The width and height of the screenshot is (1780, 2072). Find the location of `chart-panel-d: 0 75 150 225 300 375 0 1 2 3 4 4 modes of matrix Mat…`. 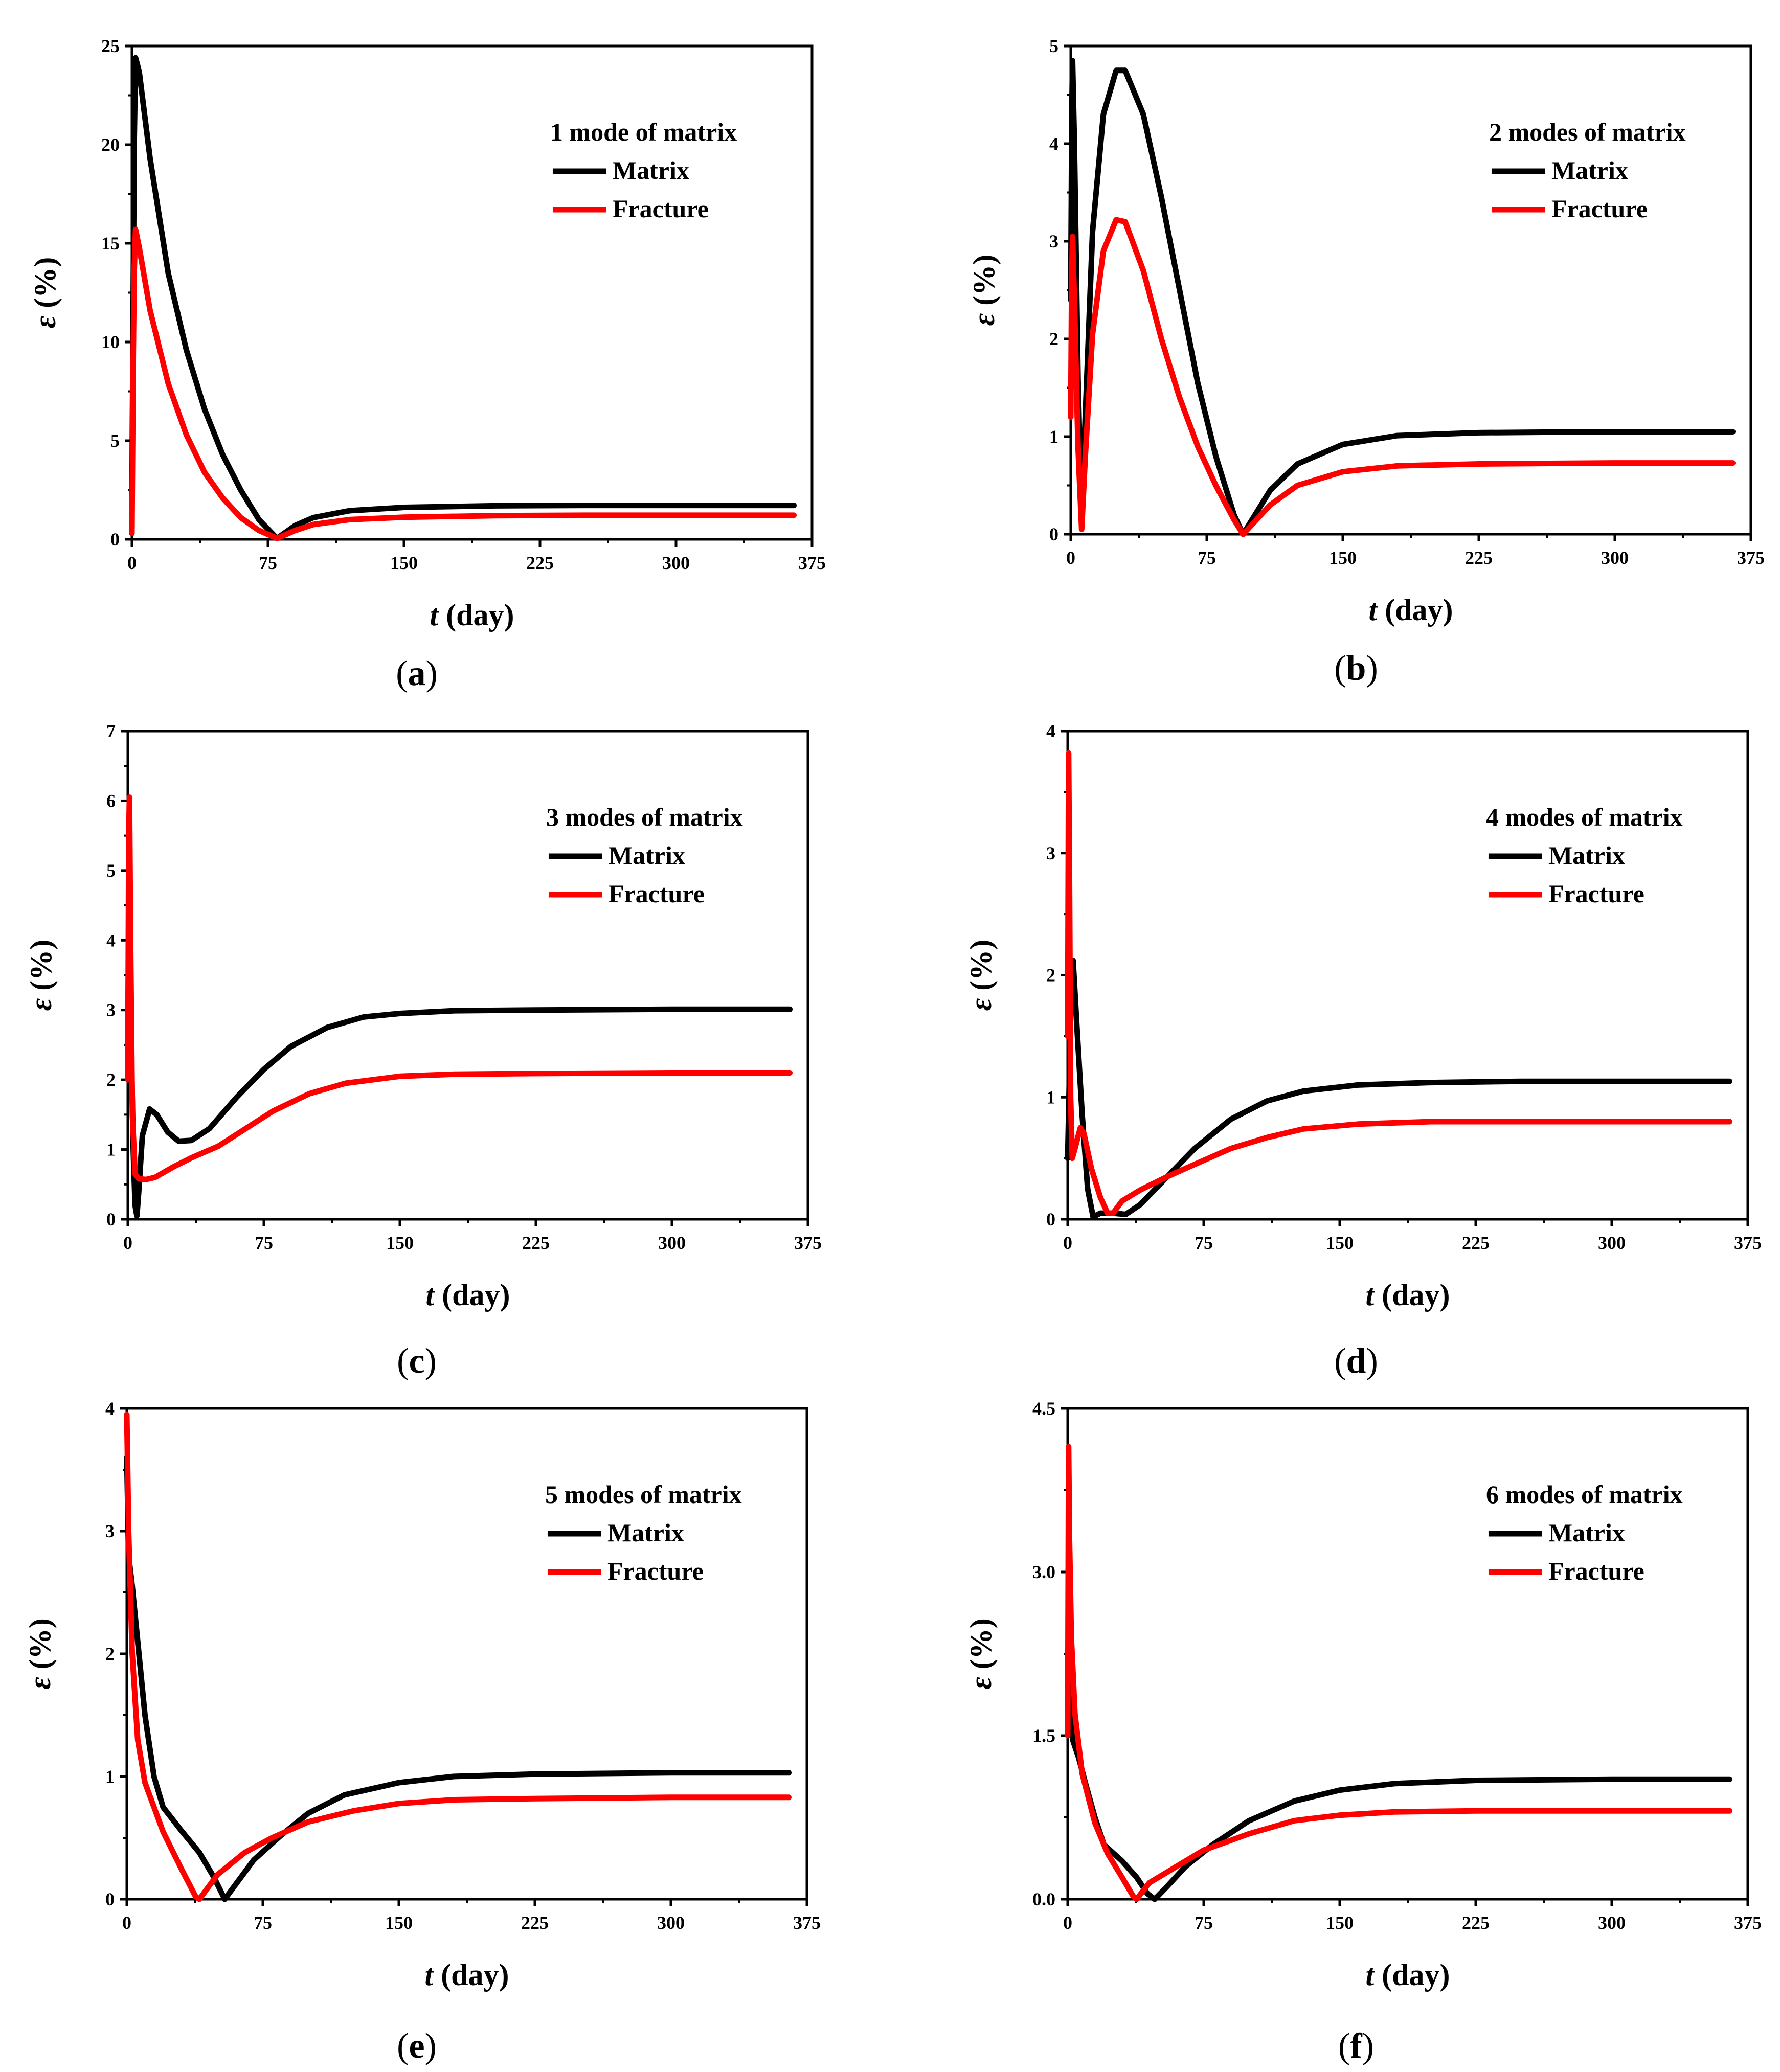

chart-panel-d: 0 75 150 225 300 375 0 1 2 3 4 4 modes of matrix Mat… is located at coordinates (1363, 1051).